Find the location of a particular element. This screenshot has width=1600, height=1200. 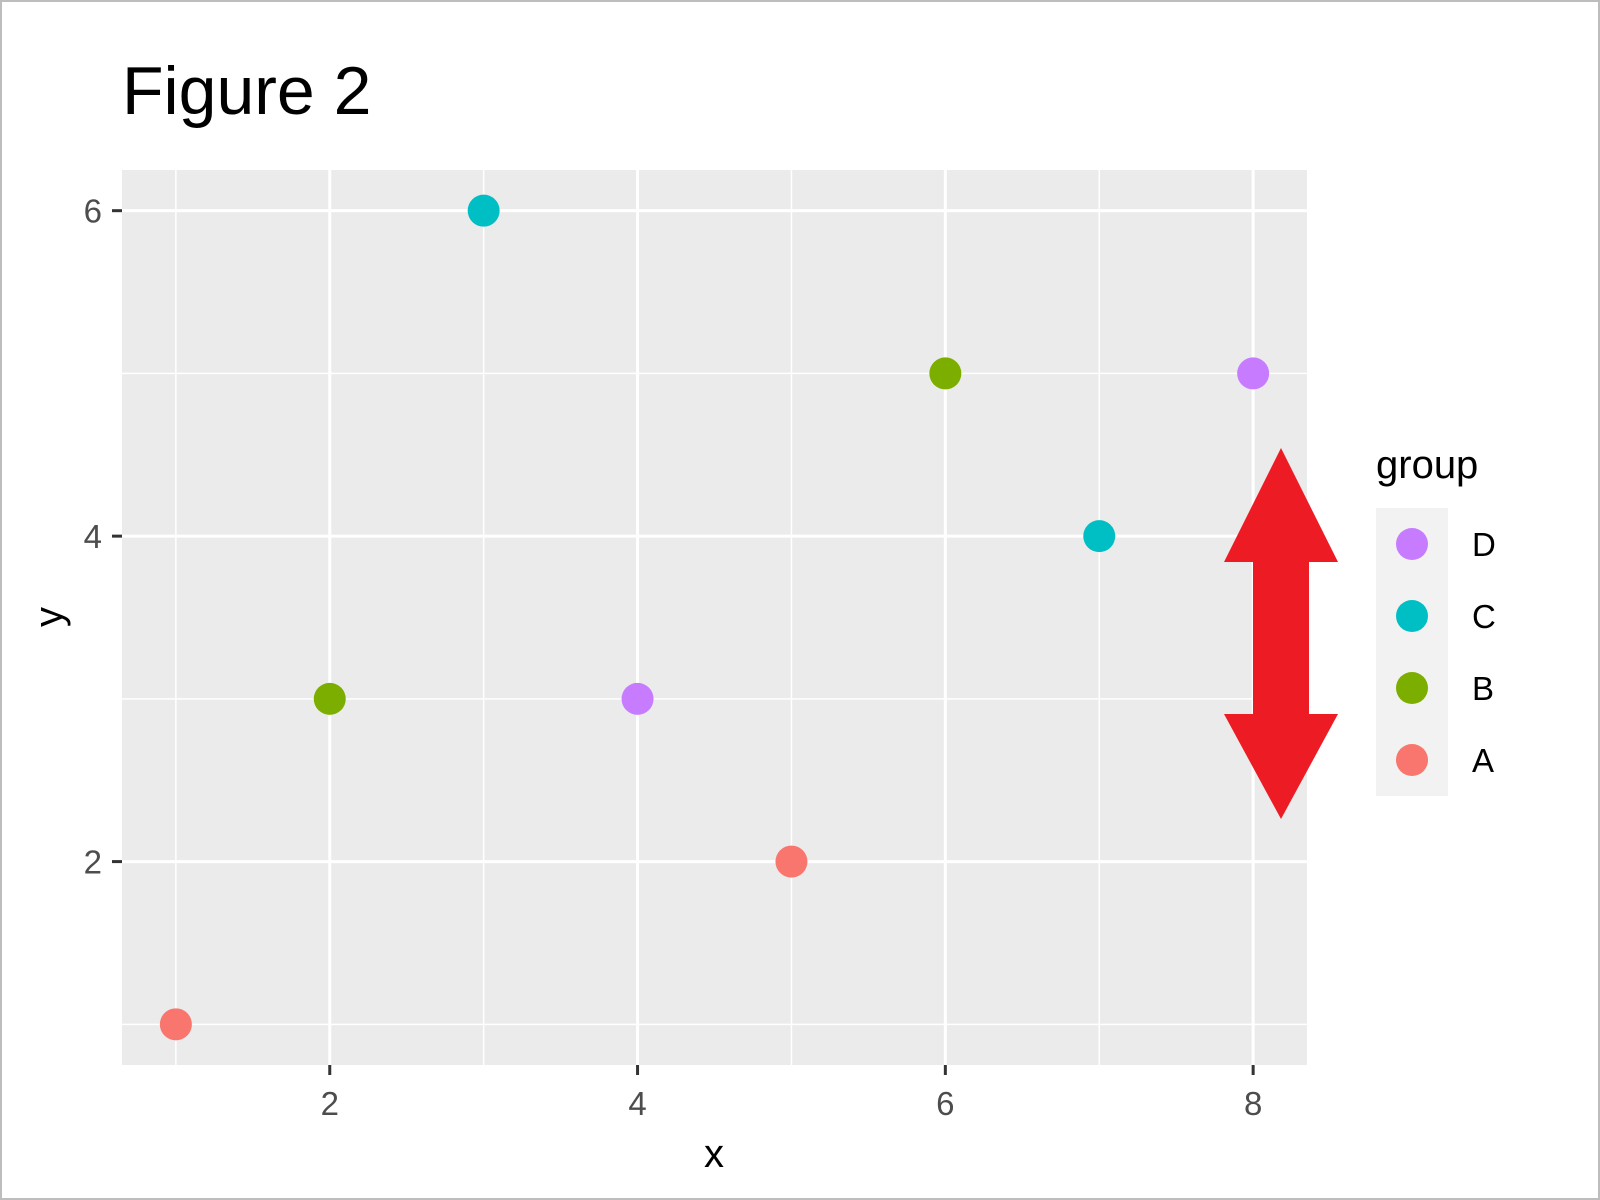

x-axis-title: x is located at coordinates (714, 1154).